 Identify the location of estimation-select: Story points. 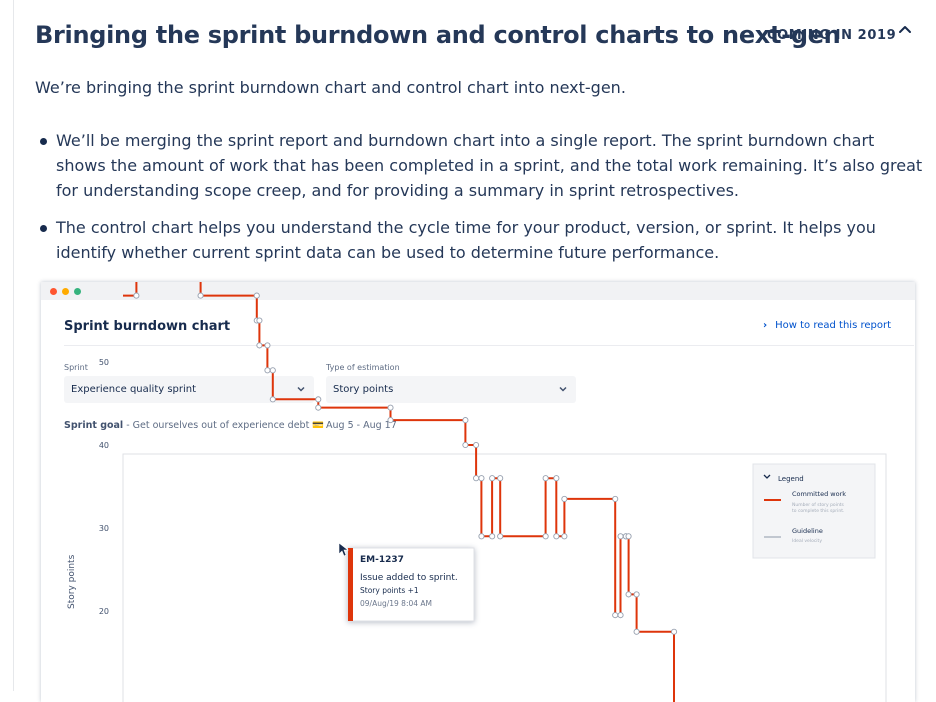
(451, 389).